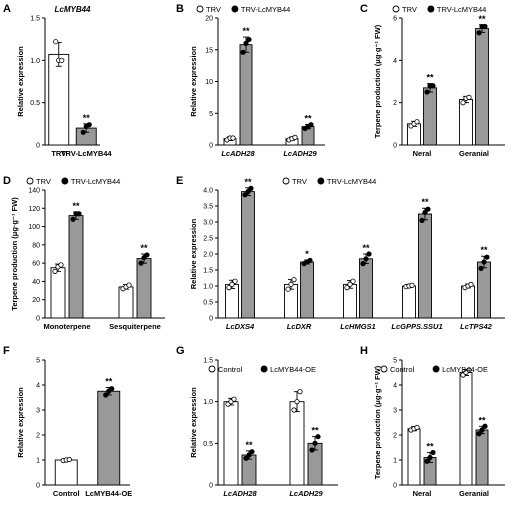 The image size is (520, 511). Describe the element at coordinates (108, 493) in the screenshot. I see `x-tick-label: LcMYB44-OE` at that location.